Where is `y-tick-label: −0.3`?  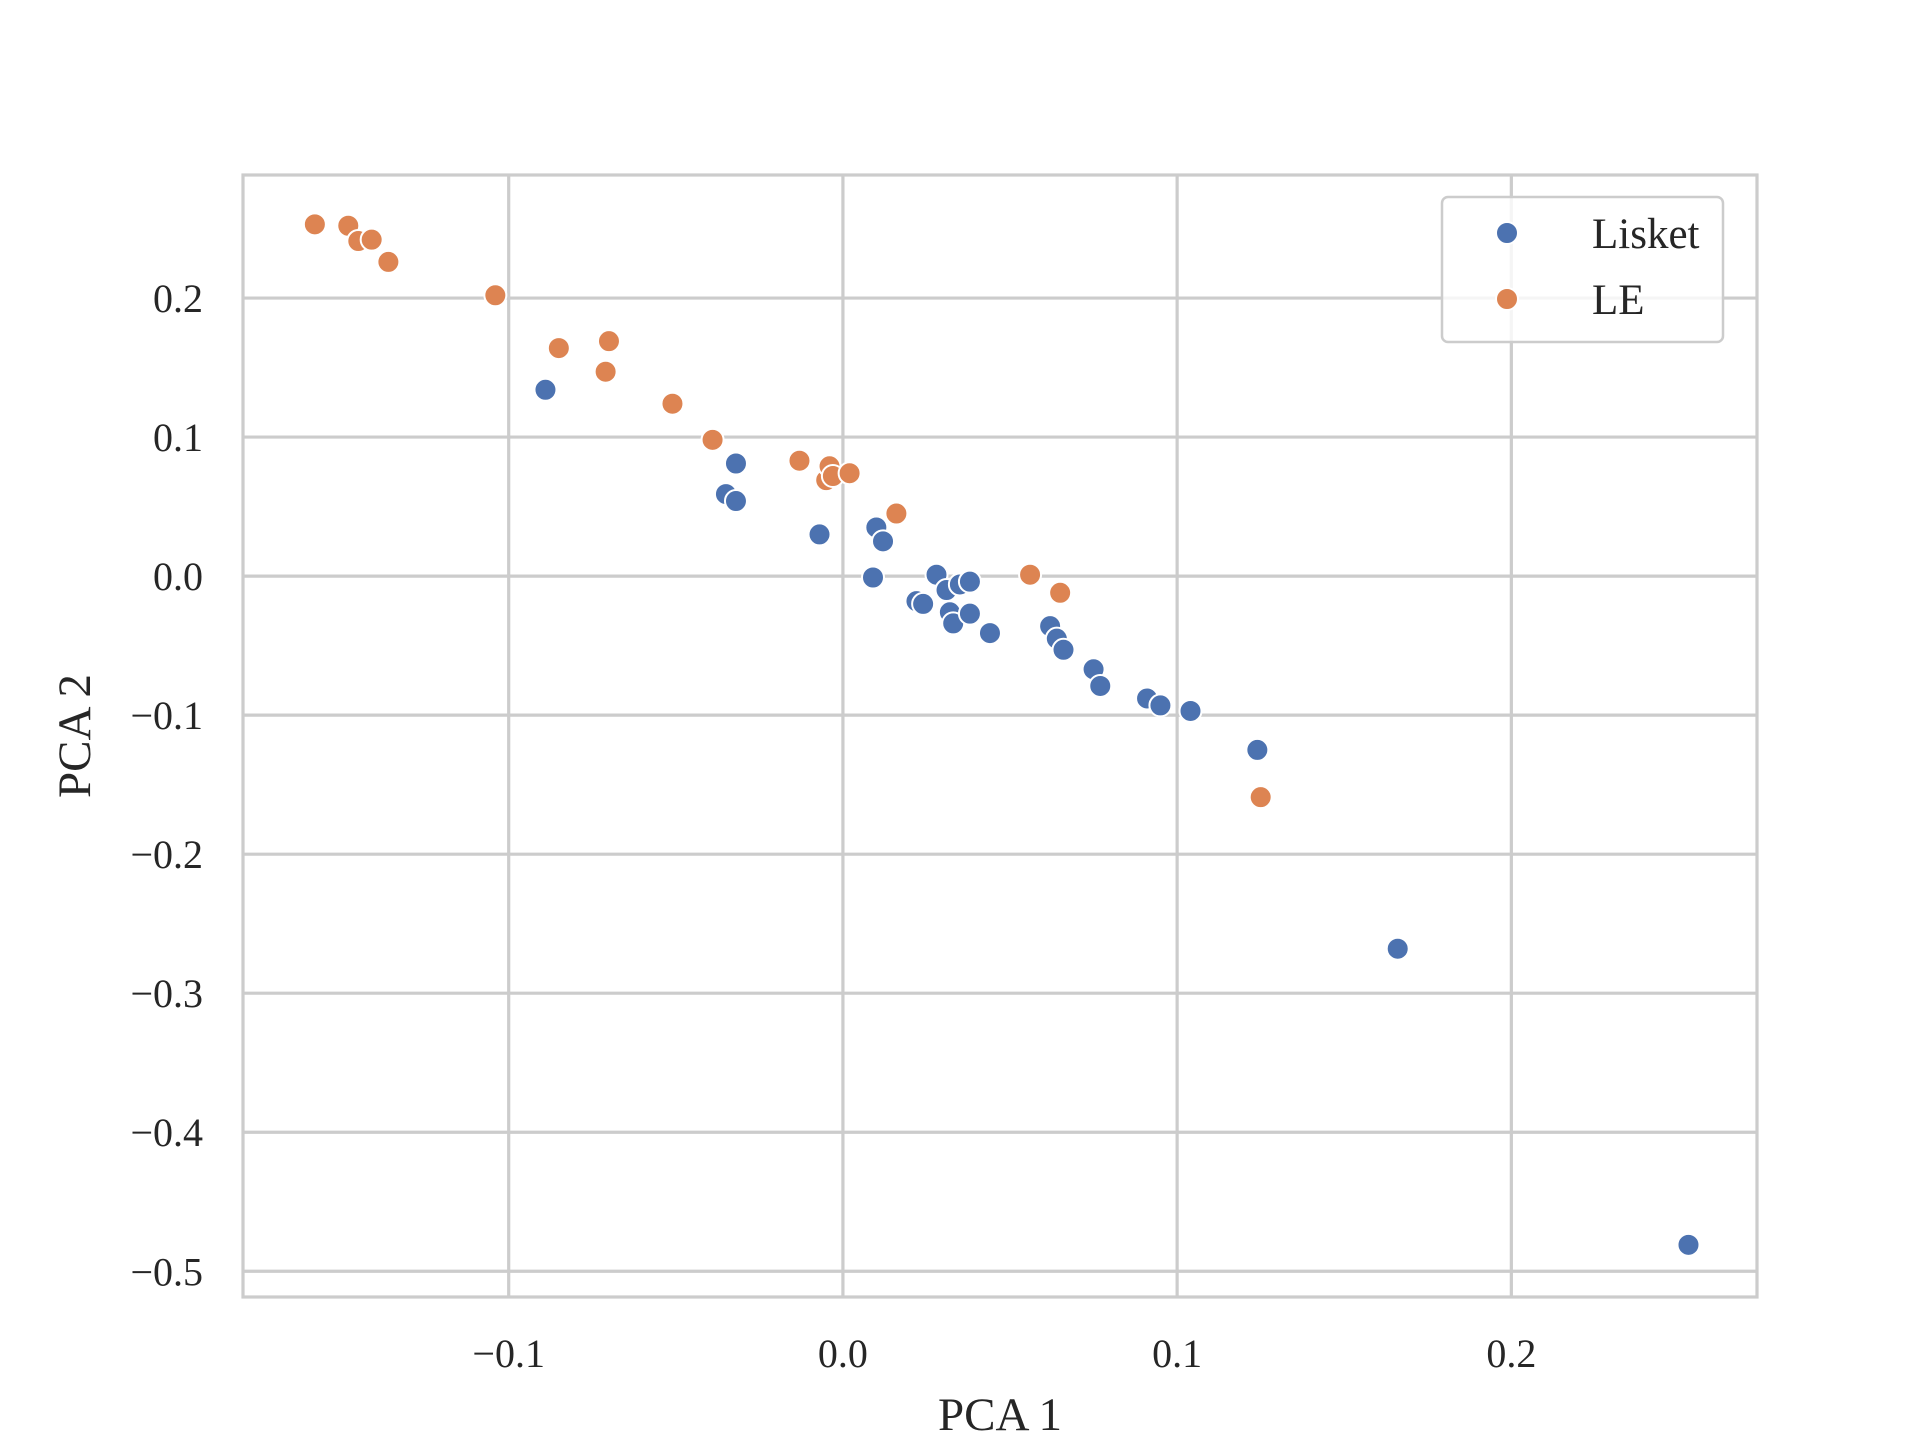 y-tick-label: −0.3 is located at coordinates (166, 993).